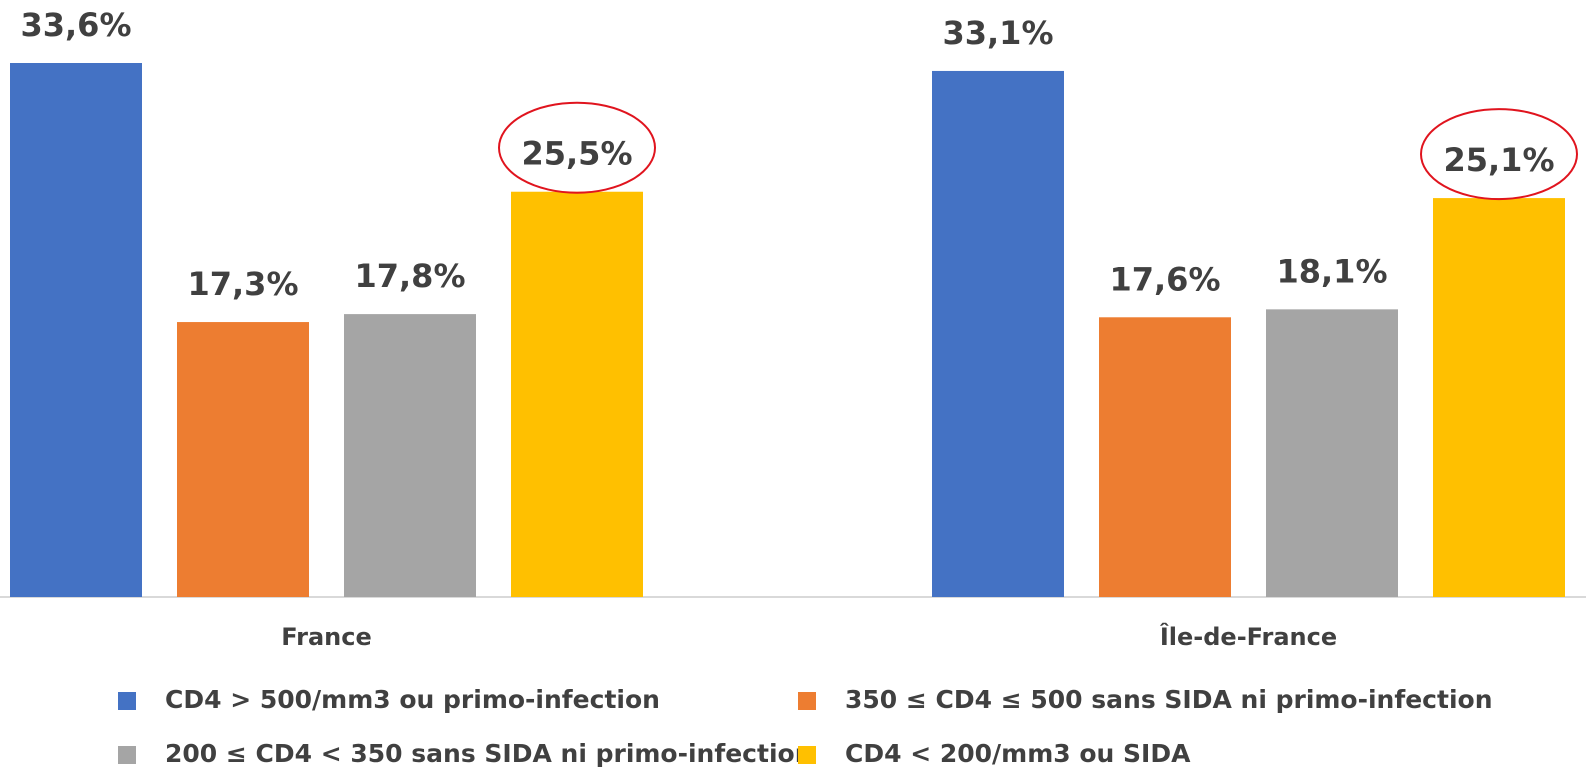 The image size is (1586, 780). What do you see at coordinates (1248, 636) in the screenshot?
I see `x-tick-label: Île-de-France` at bounding box center [1248, 636].